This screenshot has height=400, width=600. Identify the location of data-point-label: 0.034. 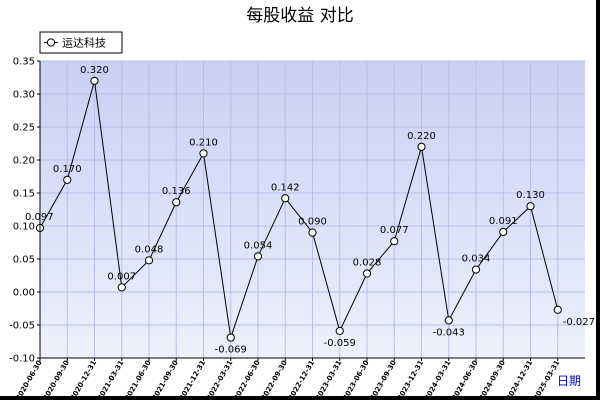
(476, 259).